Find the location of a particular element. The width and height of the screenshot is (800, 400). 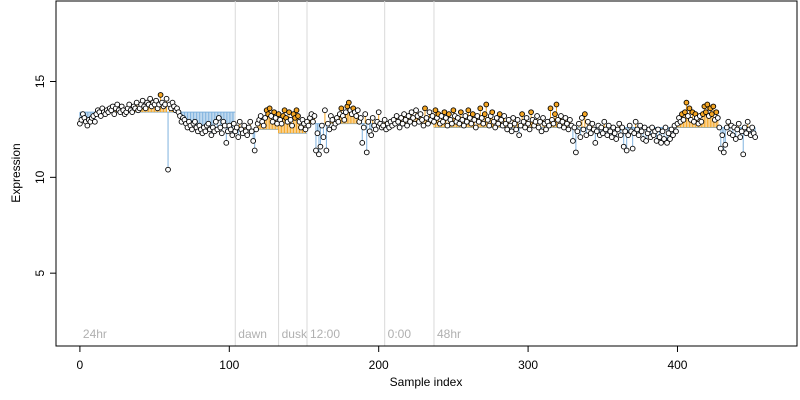

phase-label: 48hr is located at coordinates (449, 334).